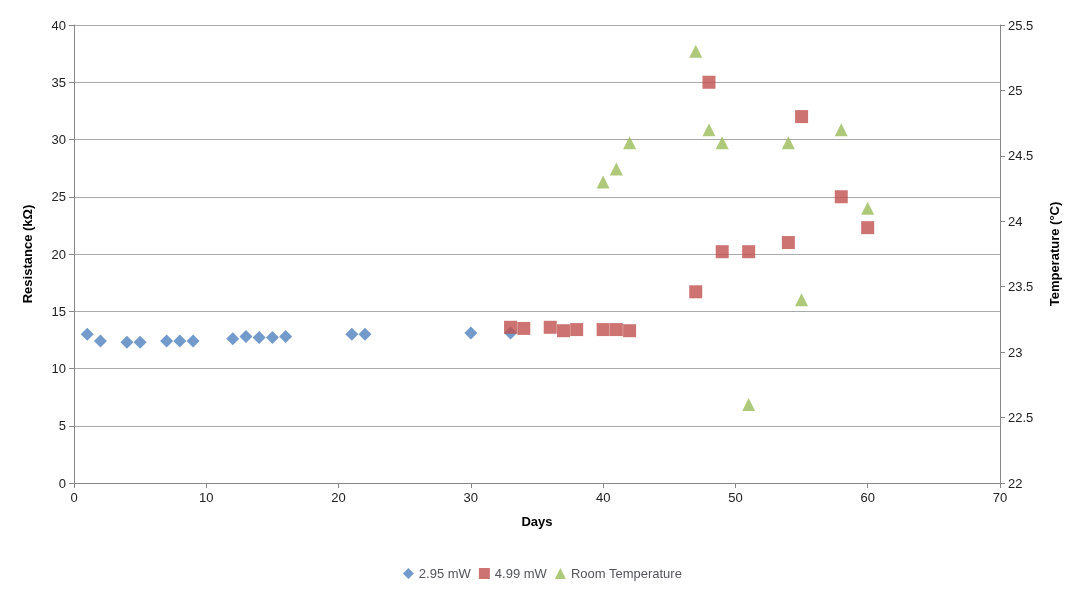 This screenshot has height=598, width=1085. What do you see at coordinates (471, 497) in the screenshot?
I see `x-tick-label: 30` at bounding box center [471, 497].